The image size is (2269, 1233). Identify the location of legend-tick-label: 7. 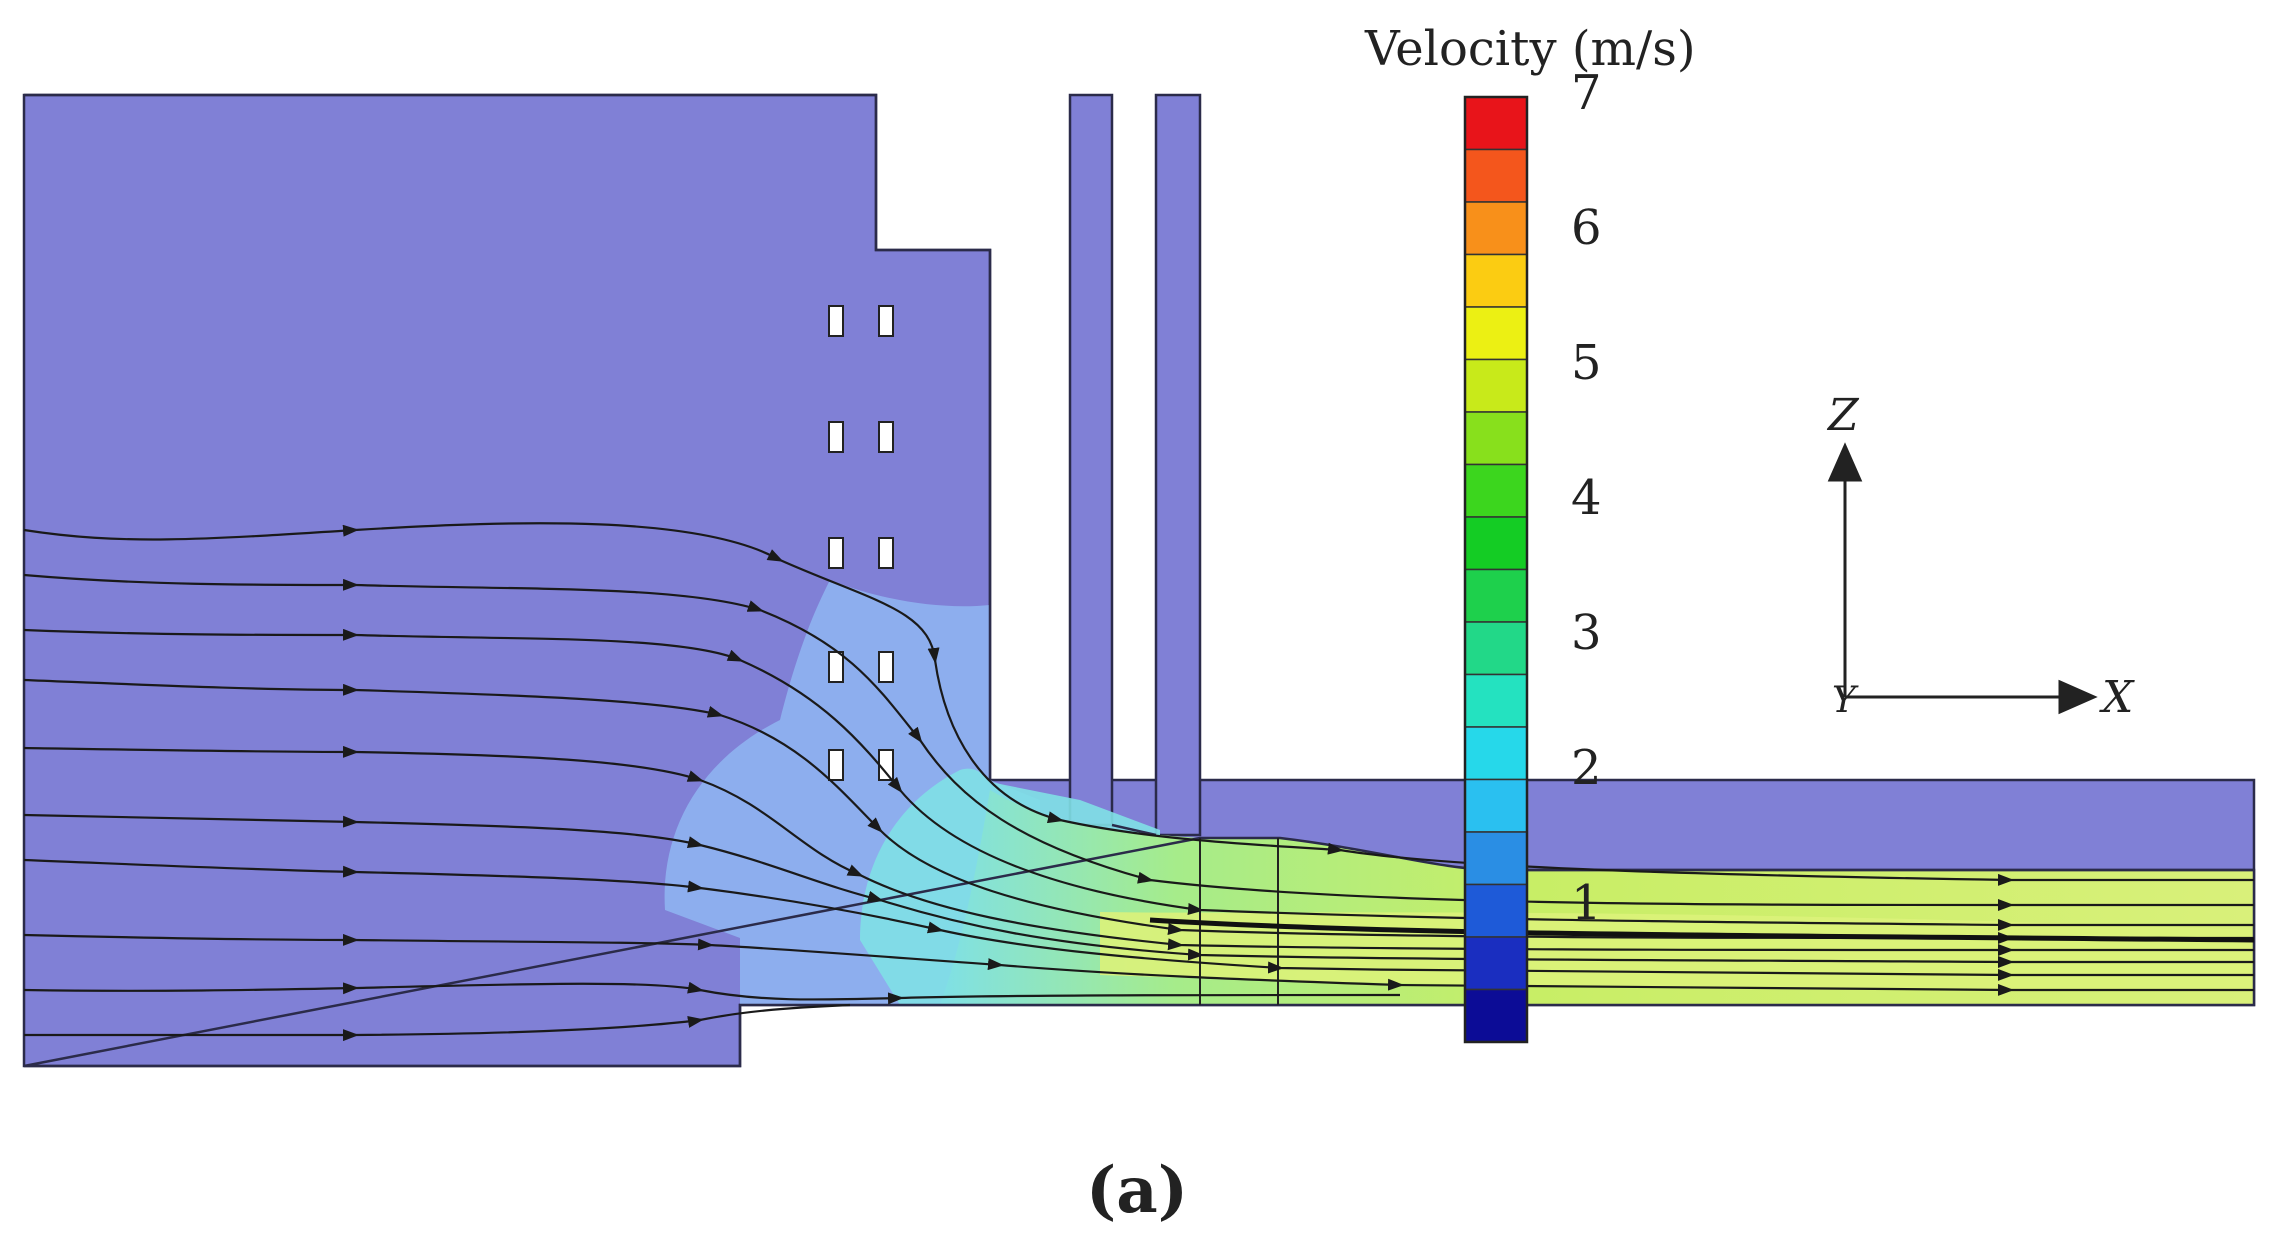
(1586, 93).